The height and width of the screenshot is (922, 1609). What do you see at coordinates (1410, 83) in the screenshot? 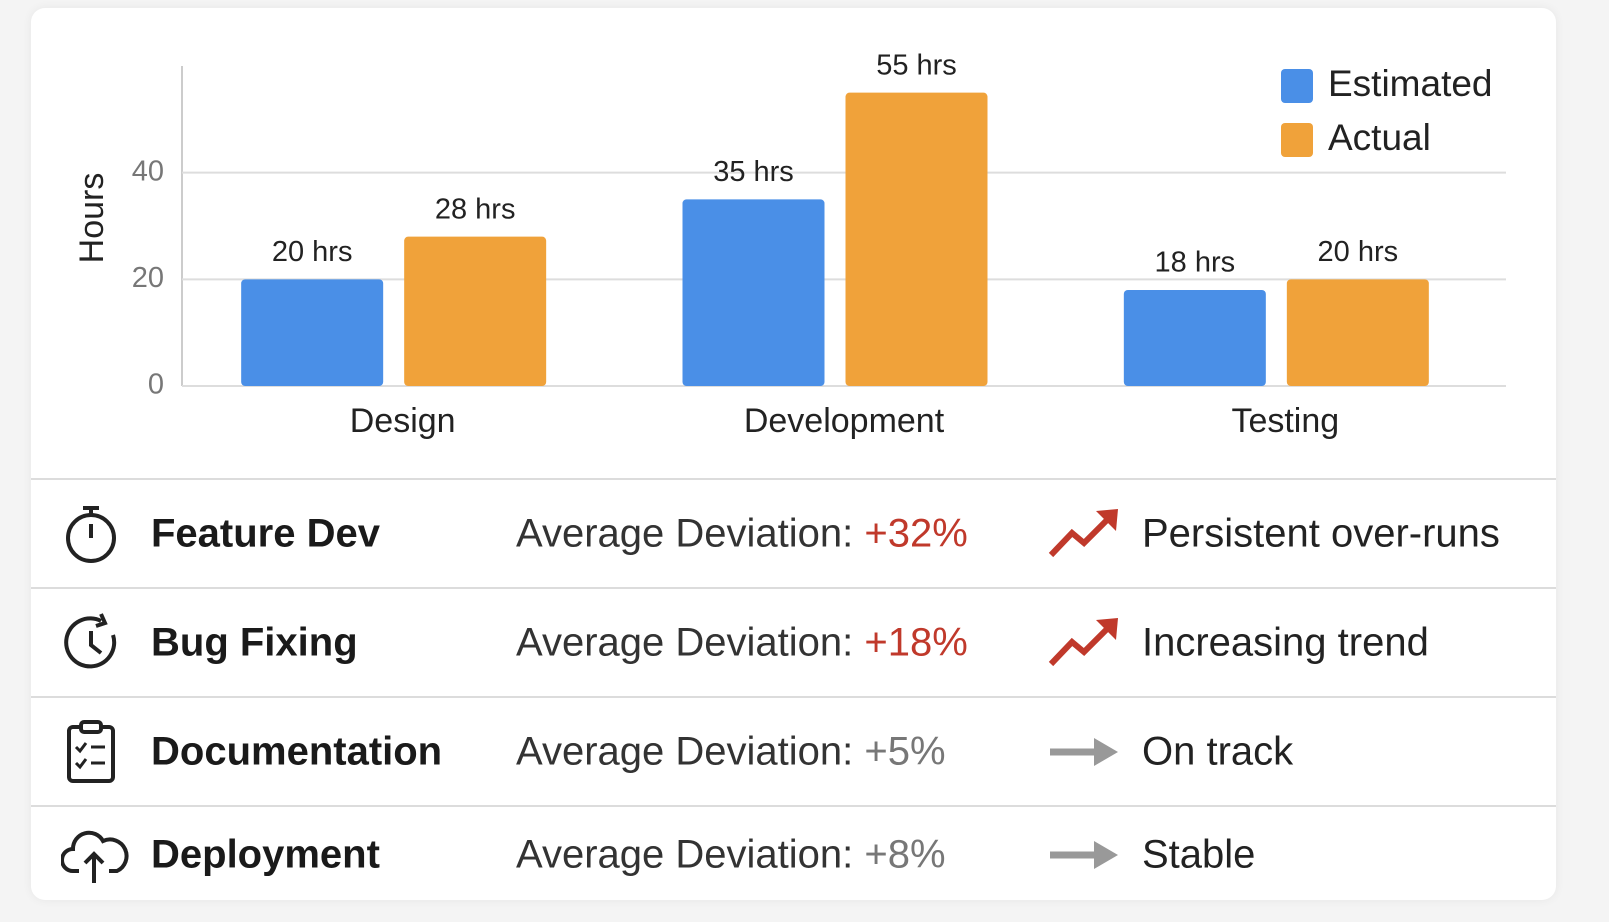
I see `legend-label: Estimated` at bounding box center [1410, 83].